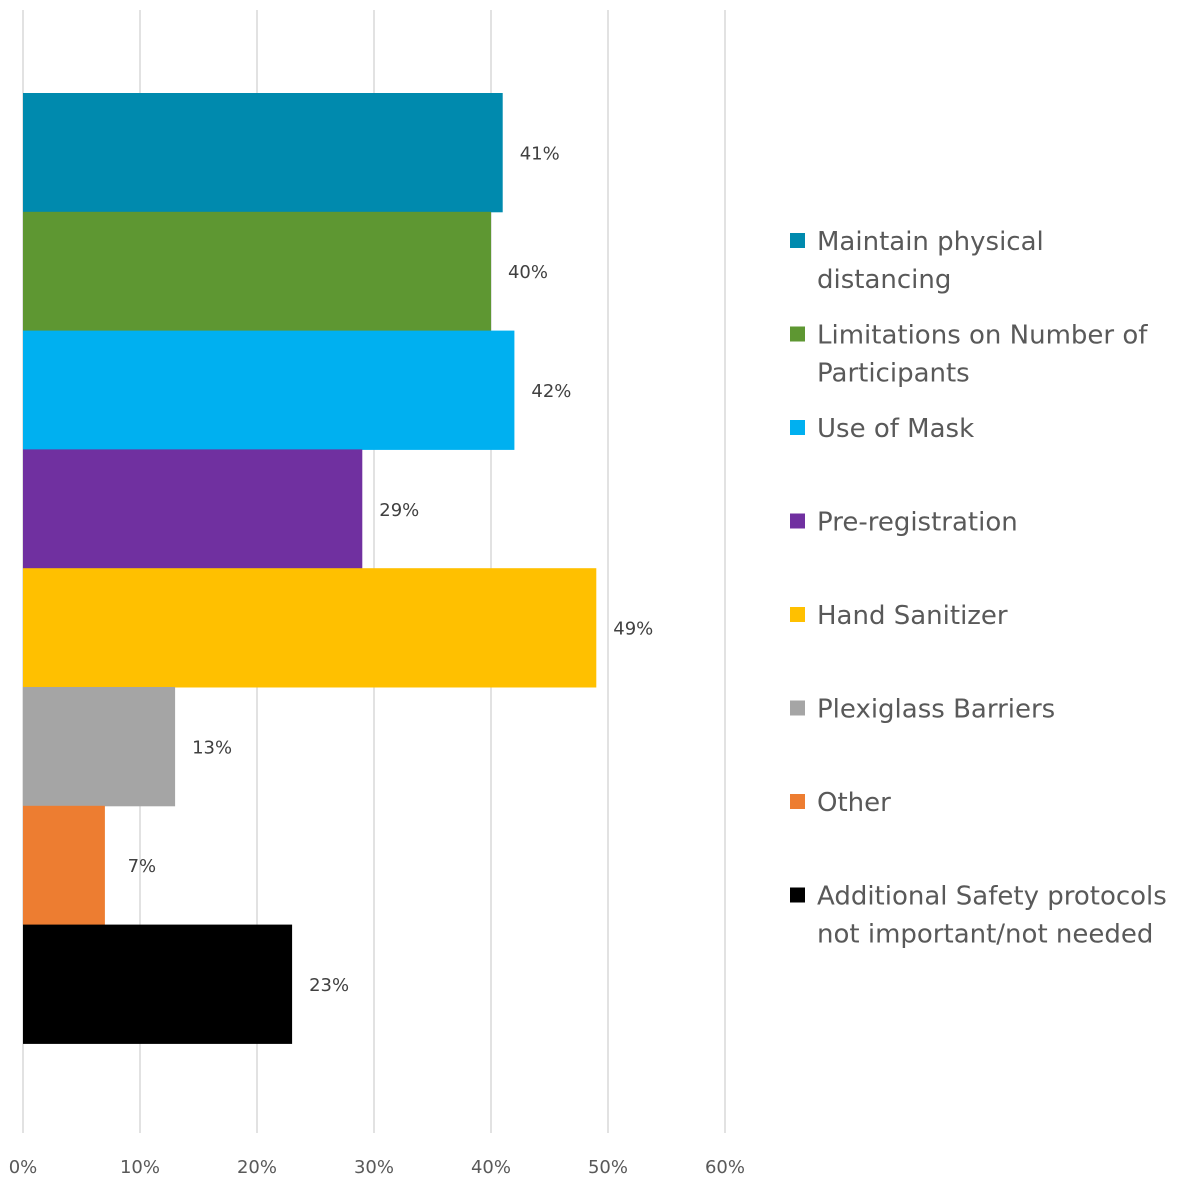 The image size is (1177, 1177). Describe the element at coordinates (930, 242) in the screenshot. I see `legend-label: Maintain physical` at that location.